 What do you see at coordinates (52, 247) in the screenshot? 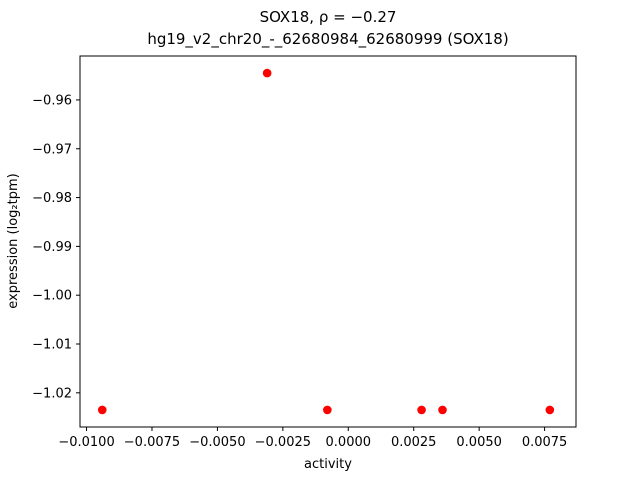
I see `y-tick-label: −0.99` at bounding box center [52, 247].